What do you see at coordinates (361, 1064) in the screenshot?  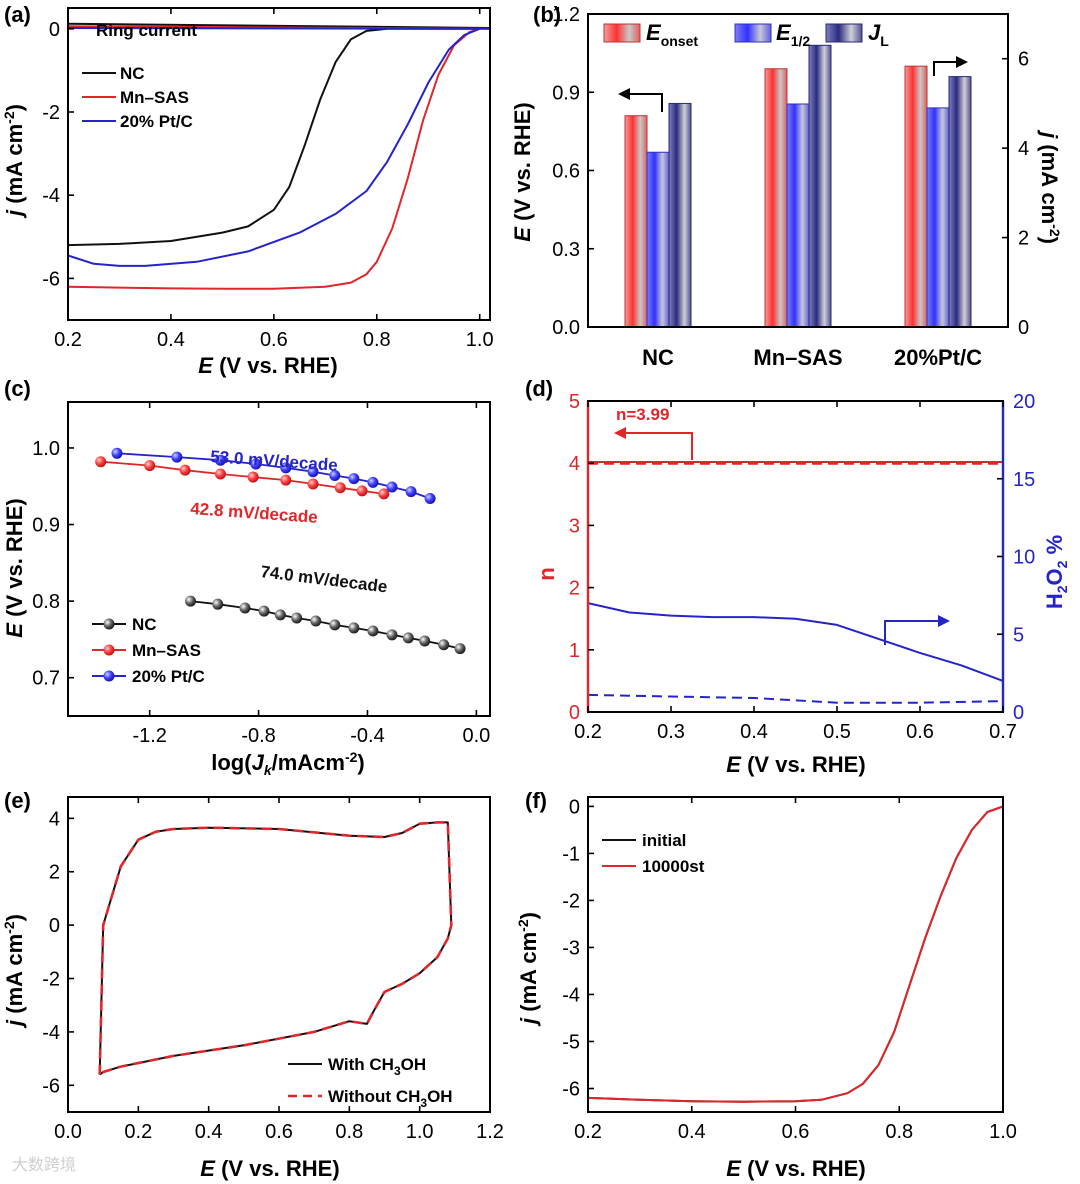 I see `legend-with-pre: With CH` at bounding box center [361, 1064].